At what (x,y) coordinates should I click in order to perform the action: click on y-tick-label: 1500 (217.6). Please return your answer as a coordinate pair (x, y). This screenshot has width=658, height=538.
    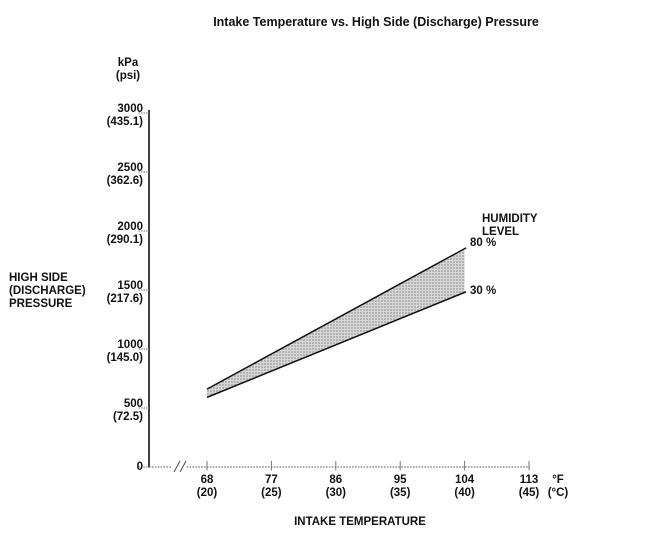
    Looking at the image, I should click on (103, 293).